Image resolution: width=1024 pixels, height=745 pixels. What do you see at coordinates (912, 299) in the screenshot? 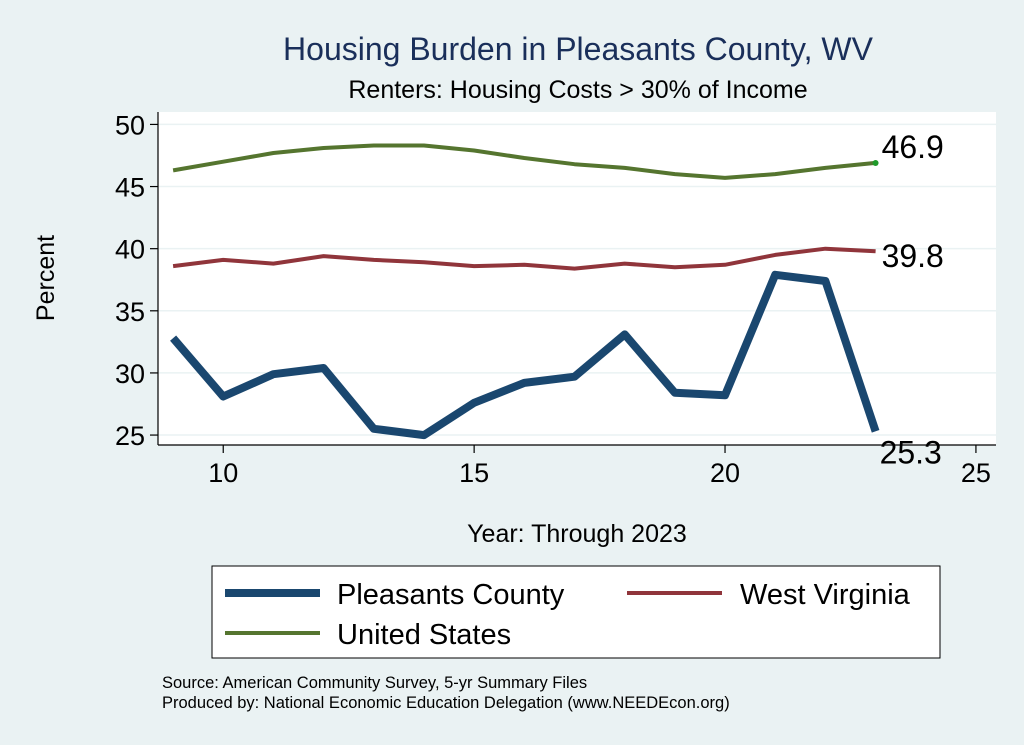
I see `end-labels: 25.3 39.8 46.9` at bounding box center [912, 299].